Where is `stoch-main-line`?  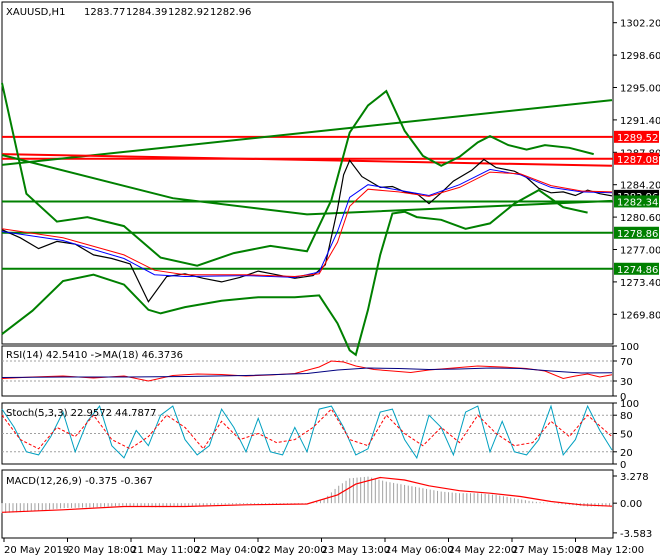 stoch-main-line is located at coordinates (307, 432).